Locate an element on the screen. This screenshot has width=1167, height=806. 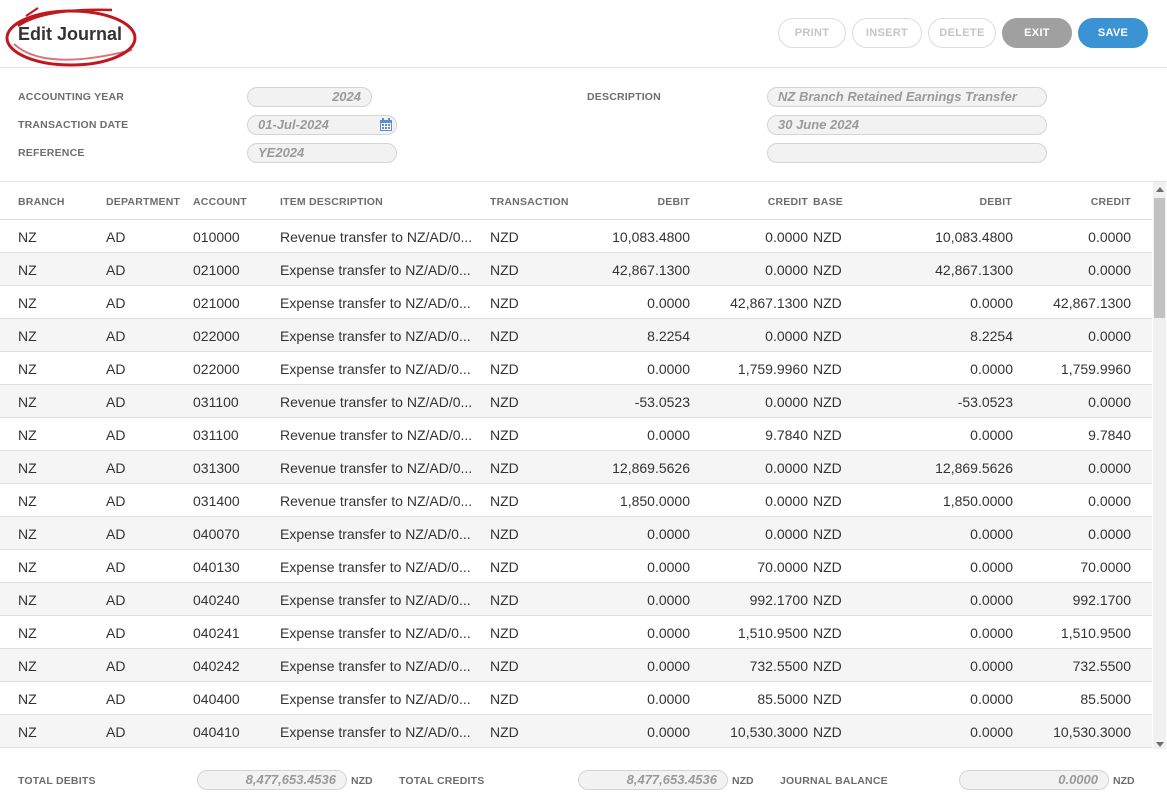
cell-base-debit: -53.0523 is located at coordinates (985, 402).